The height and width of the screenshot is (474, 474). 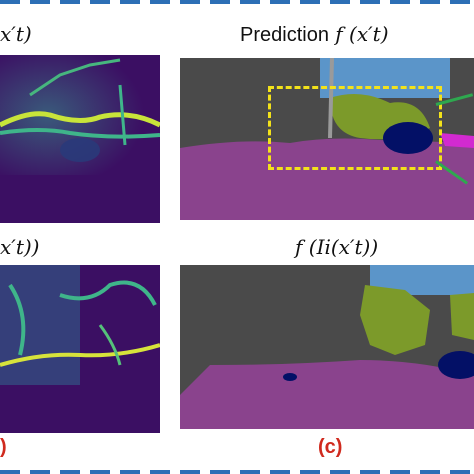 I want to click on caption-bottom-right: f (Ii(x′t)), so click(x=337, y=247).